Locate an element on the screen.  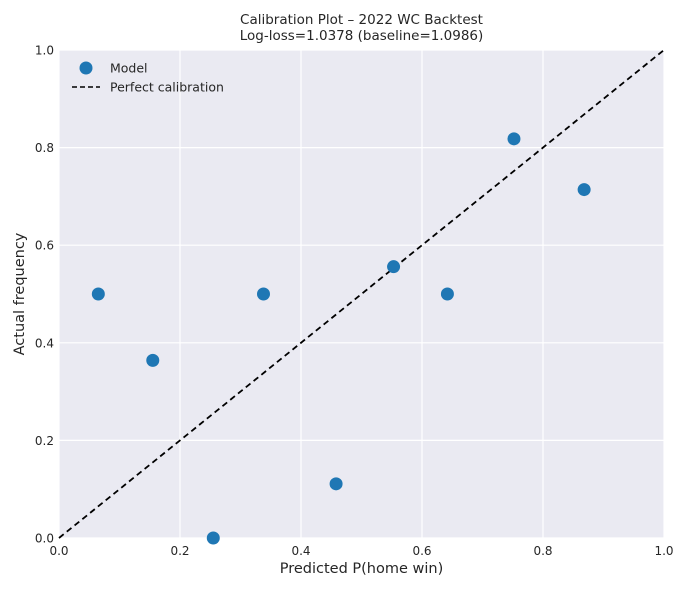
x-tick-label: 0.8 is located at coordinates (542, 551).